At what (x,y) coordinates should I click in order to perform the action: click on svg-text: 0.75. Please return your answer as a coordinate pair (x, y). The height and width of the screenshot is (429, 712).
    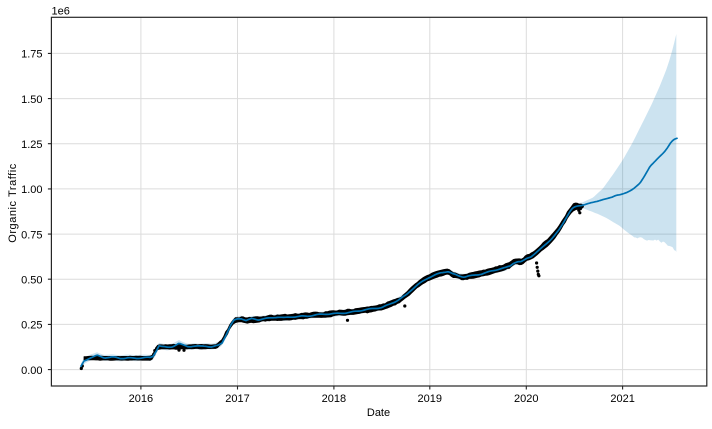
    Looking at the image, I should click on (31, 235).